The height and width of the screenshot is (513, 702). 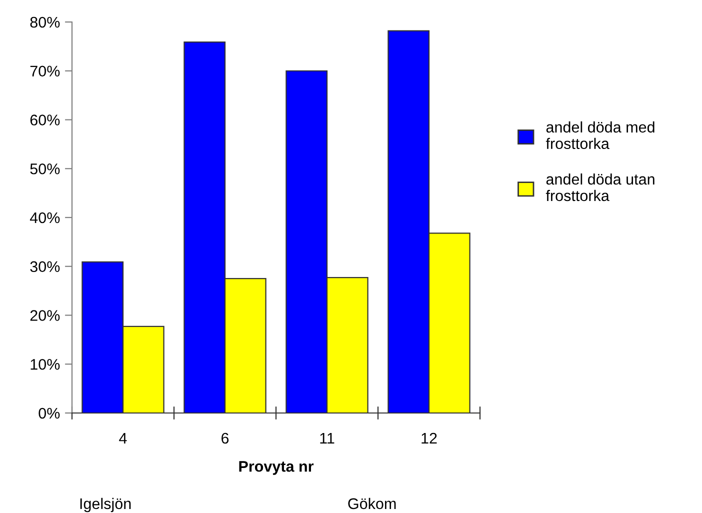 What do you see at coordinates (45, 266) in the screenshot?
I see `y-tick-label: 30%` at bounding box center [45, 266].